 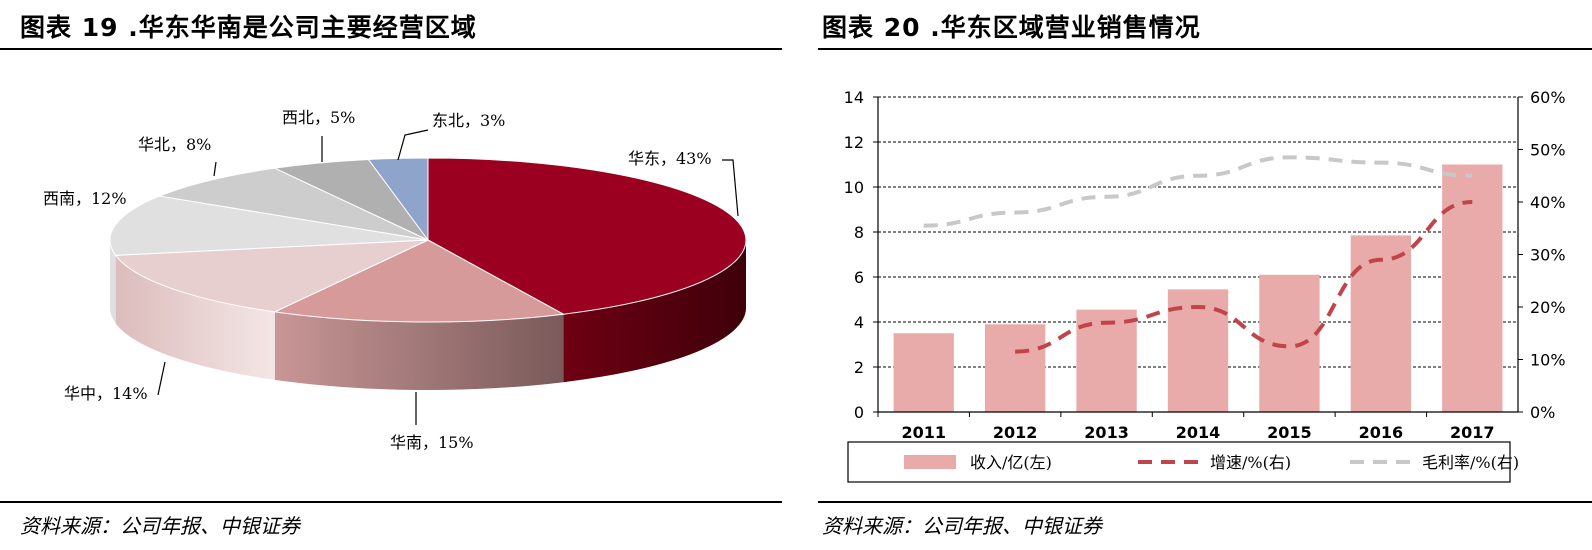 What do you see at coordinates (1472, 432) in the screenshot?
I see `x-tick-label-2017: 2017` at bounding box center [1472, 432].